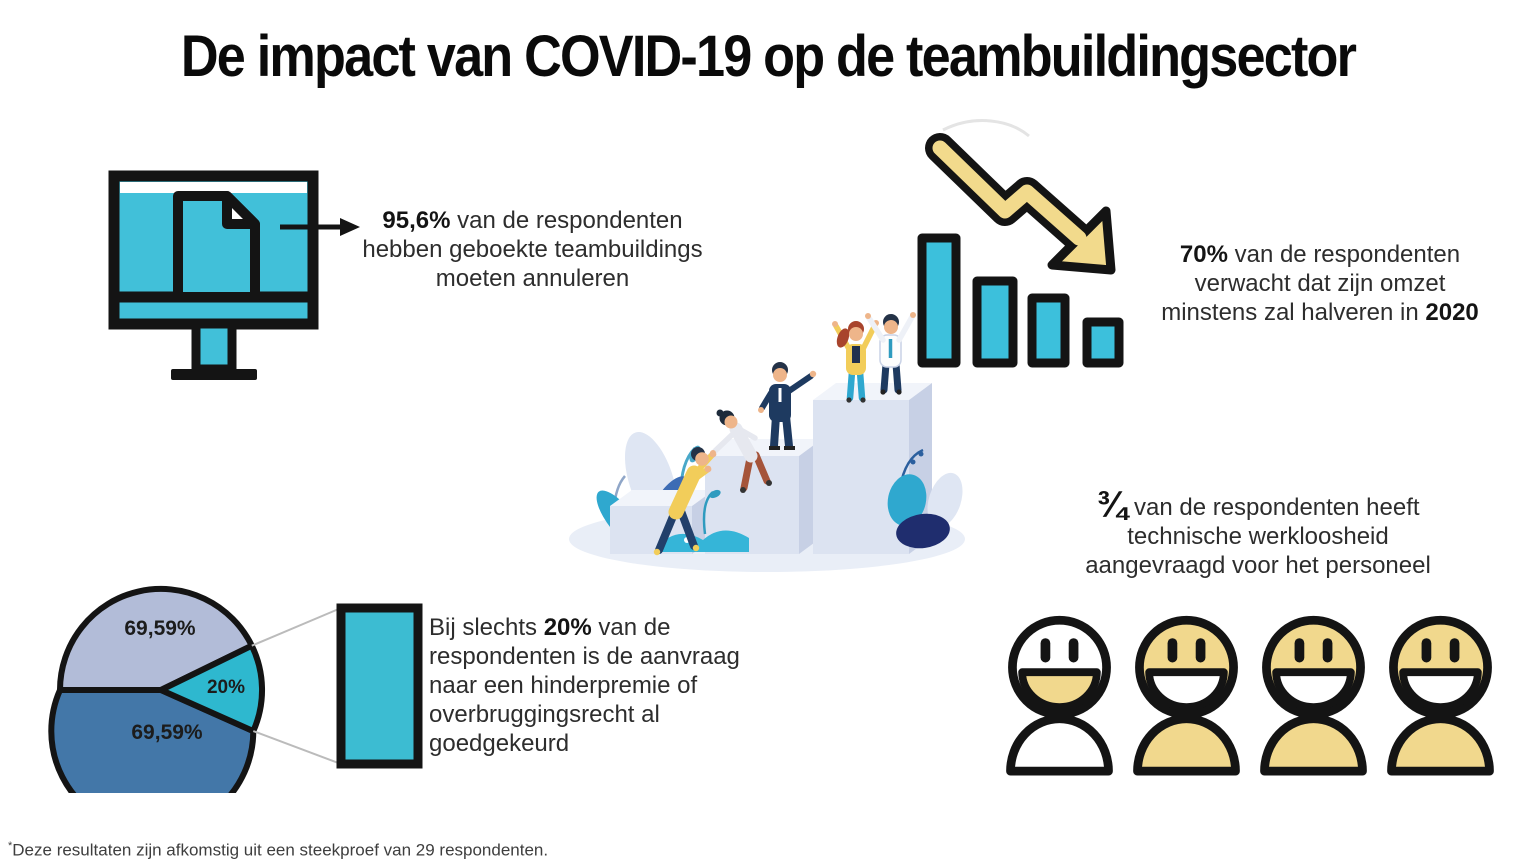 The image size is (1536, 864). I want to click on stat-text: minstens zal halveren in, so click(1293, 312).